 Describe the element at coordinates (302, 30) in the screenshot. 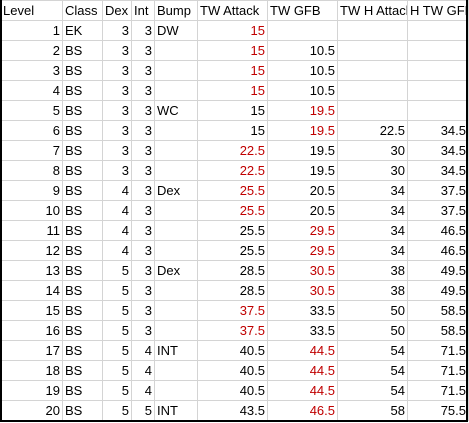

I see `cell-tw-gfb` at that location.